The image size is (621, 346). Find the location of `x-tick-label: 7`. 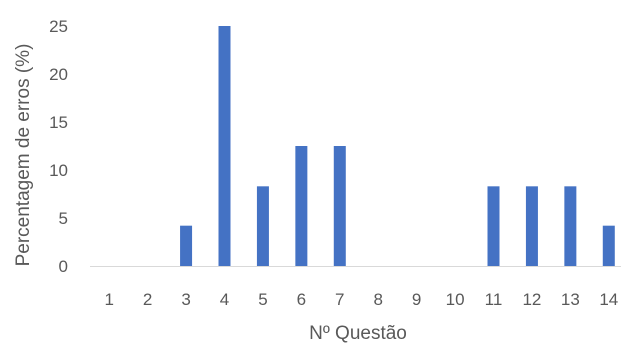

x-tick-label: 7 is located at coordinates (339, 299).